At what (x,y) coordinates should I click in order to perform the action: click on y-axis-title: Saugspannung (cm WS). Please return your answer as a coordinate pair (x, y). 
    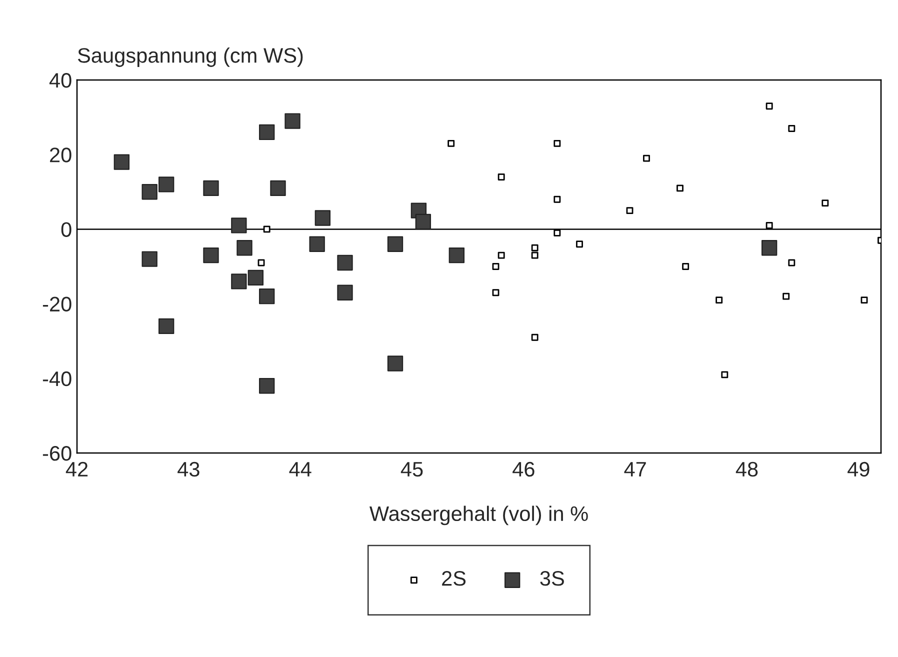
    Looking at the image, I should click on (190, 57).